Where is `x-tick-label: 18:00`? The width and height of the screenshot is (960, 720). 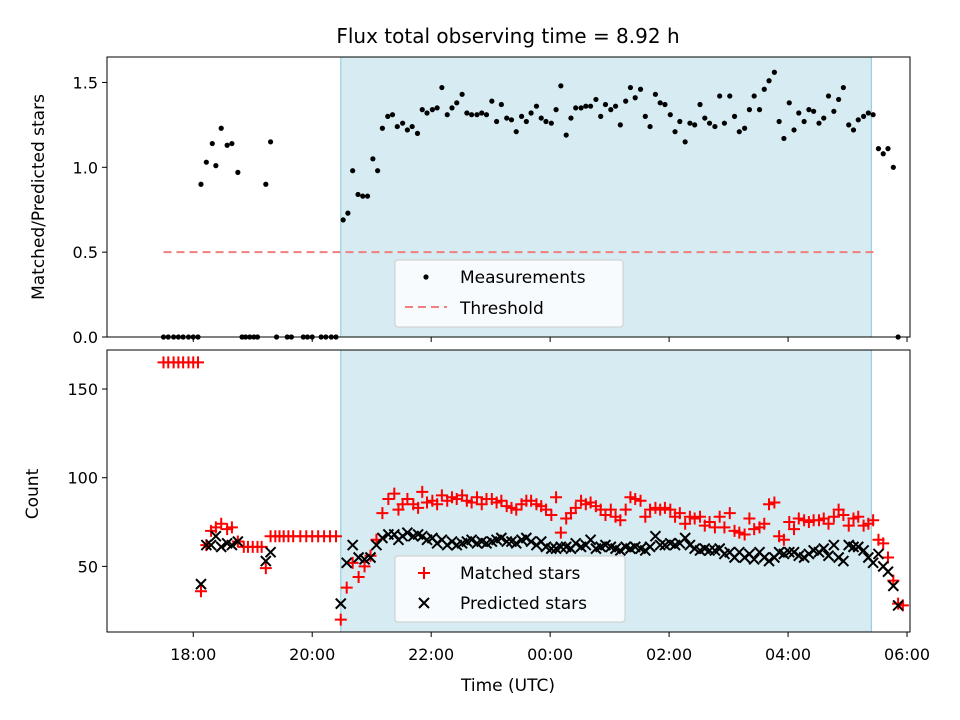
x-tick-label: 18:00 is located at coordinates (193, 654).